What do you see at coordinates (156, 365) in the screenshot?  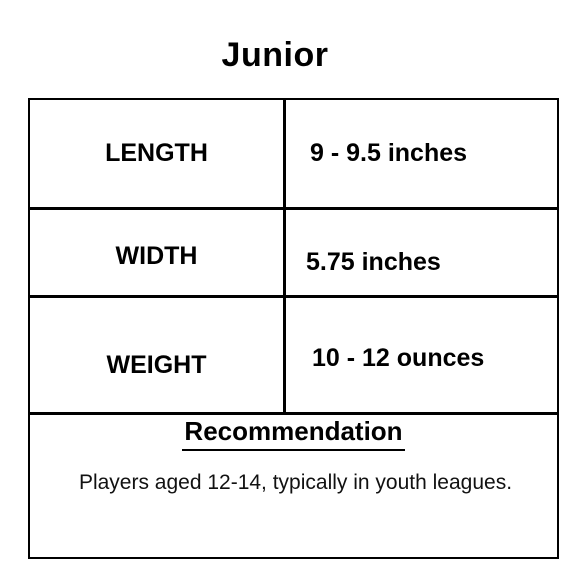 I see `spec-label-weight: WEIGHT` at bounding box center [156, 365].